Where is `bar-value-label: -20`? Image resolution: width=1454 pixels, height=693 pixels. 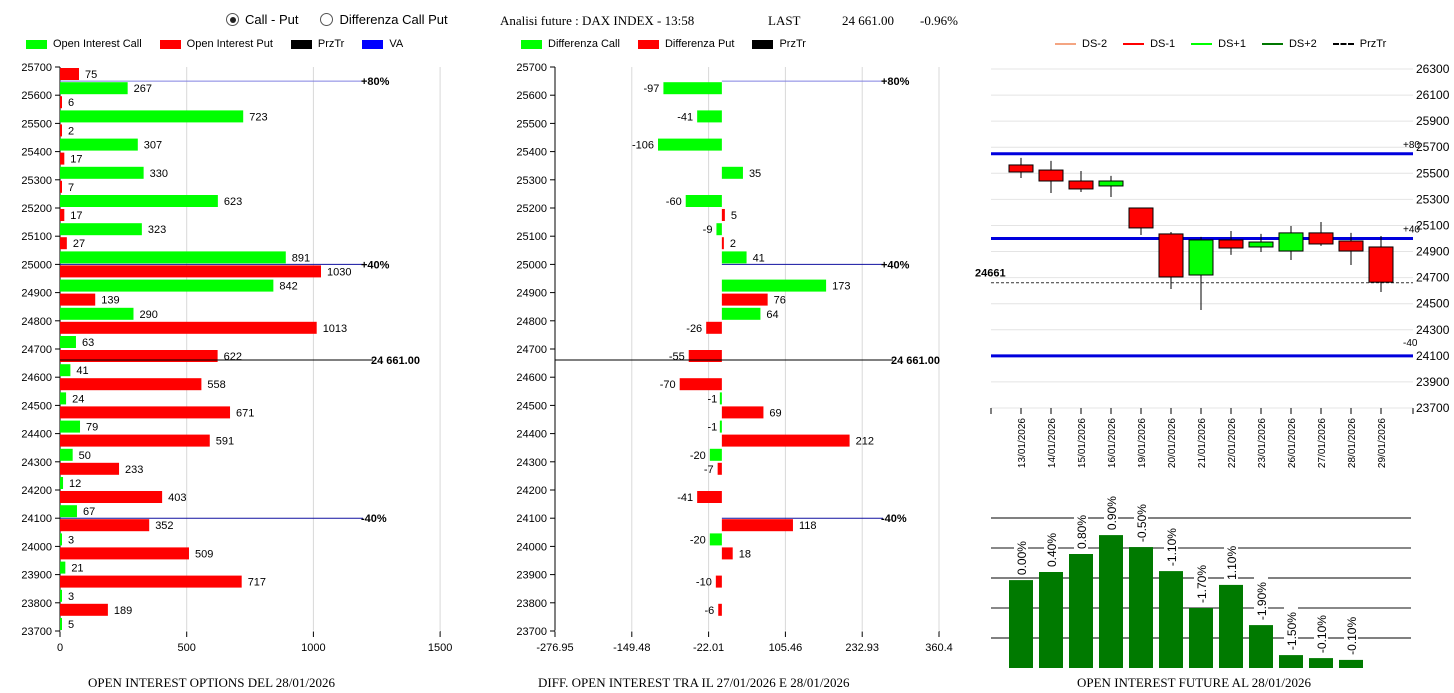 bar-value-label: -20 is located at coordinates (698, 456).